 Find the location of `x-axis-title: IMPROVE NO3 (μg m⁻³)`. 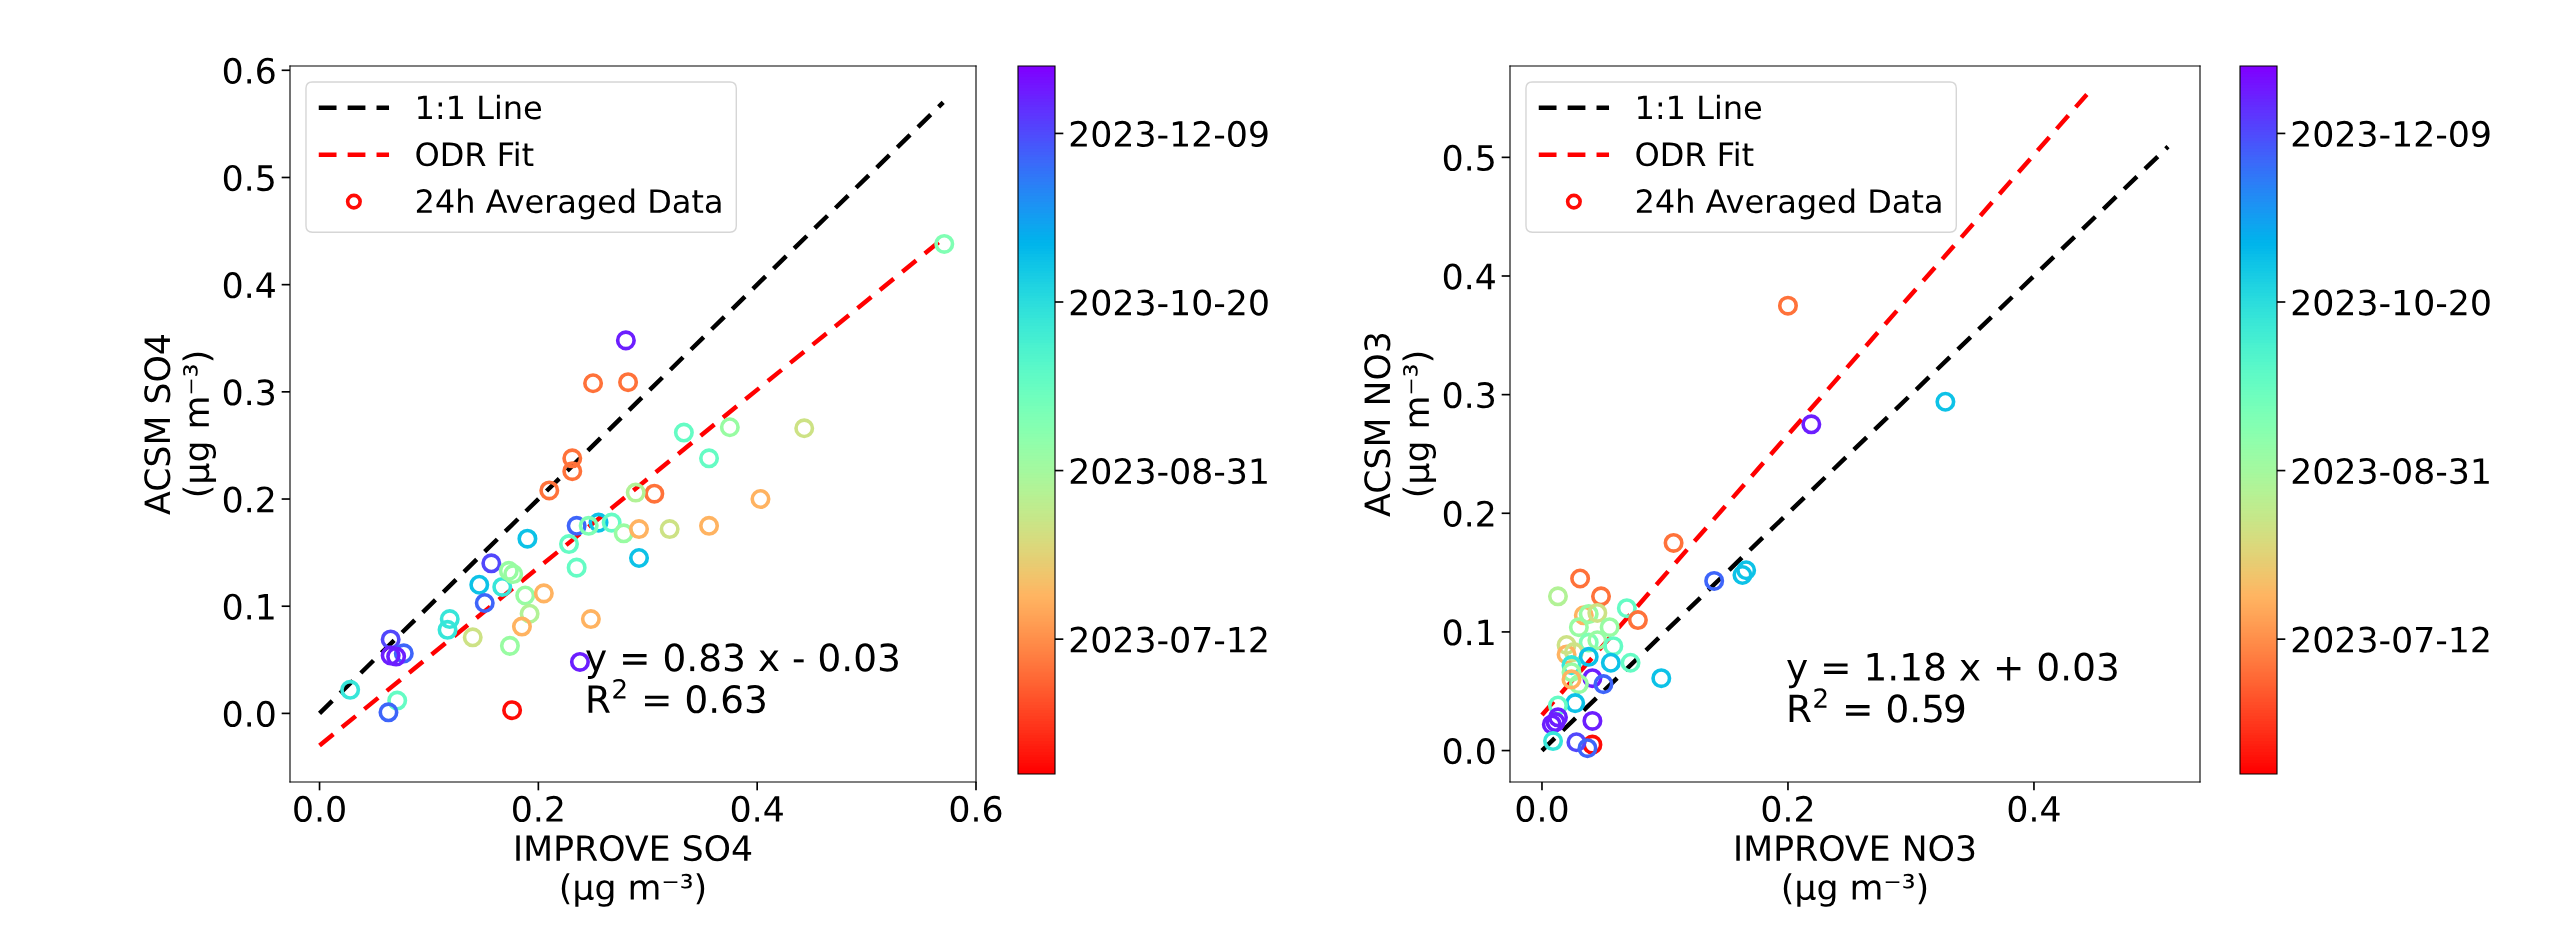

x-axis-title: IMPROVE NO3 (μg m⁻³) is located at coordinates (1855, 870).